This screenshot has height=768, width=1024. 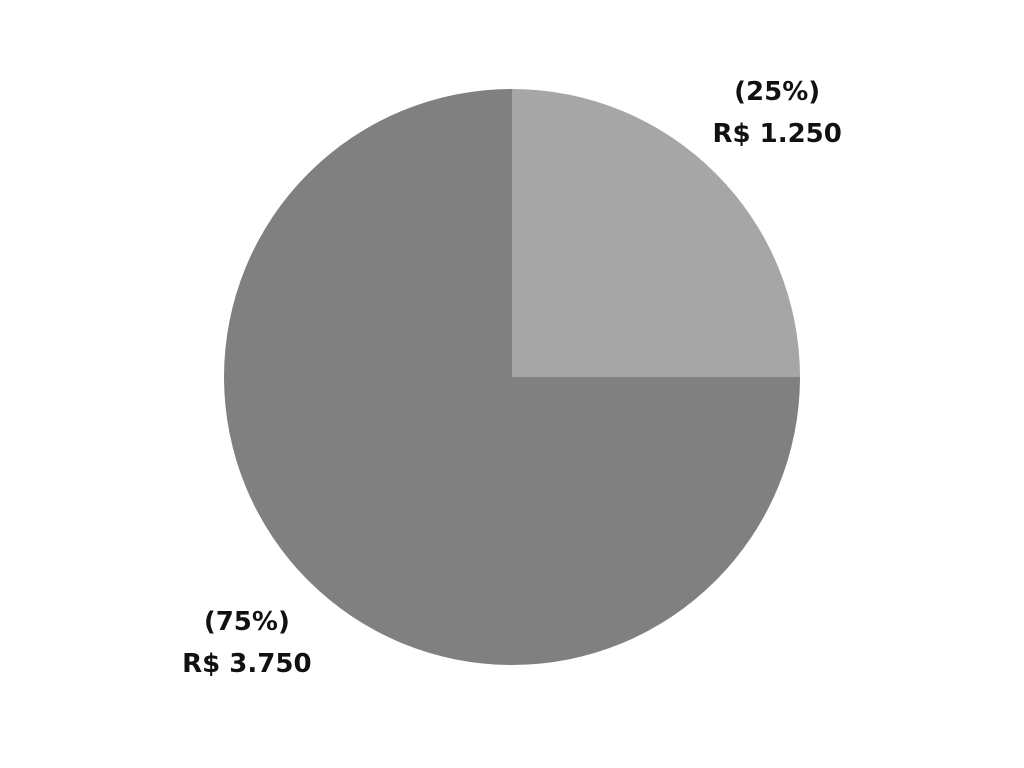 What do you see at coordinates (247, 622) in the screenshot?
I see `slice-percent-label: (75%)` at bounding box center [247, 622].